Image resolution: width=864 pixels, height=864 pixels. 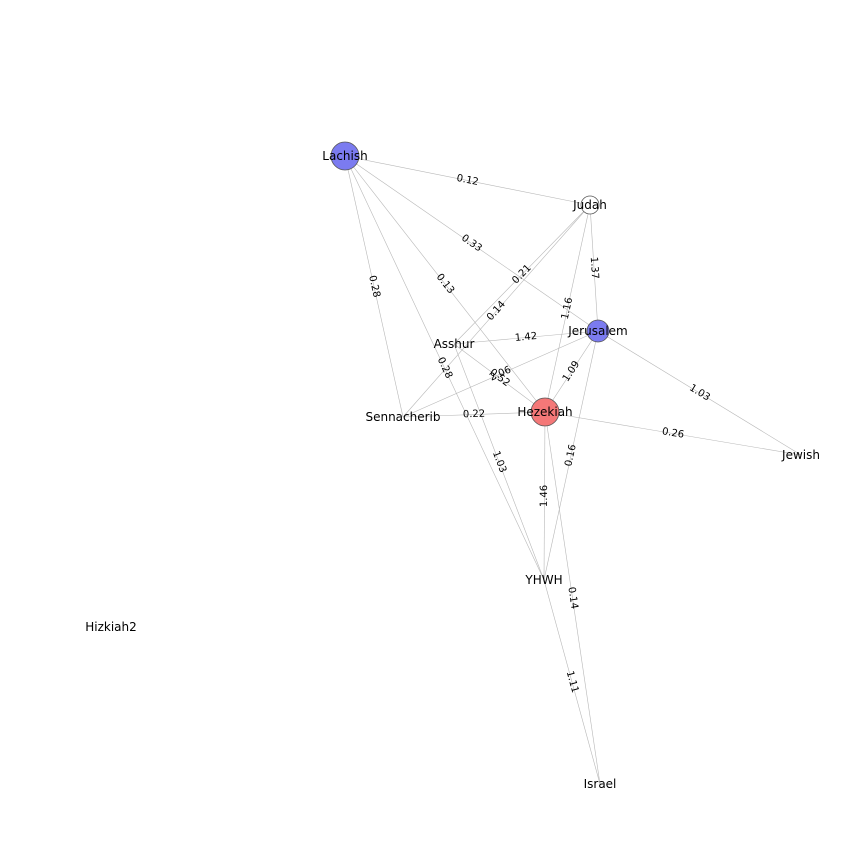 I want to click on edge-label-hezekiah-jewish: 0.26, so click(x=673, y=433).